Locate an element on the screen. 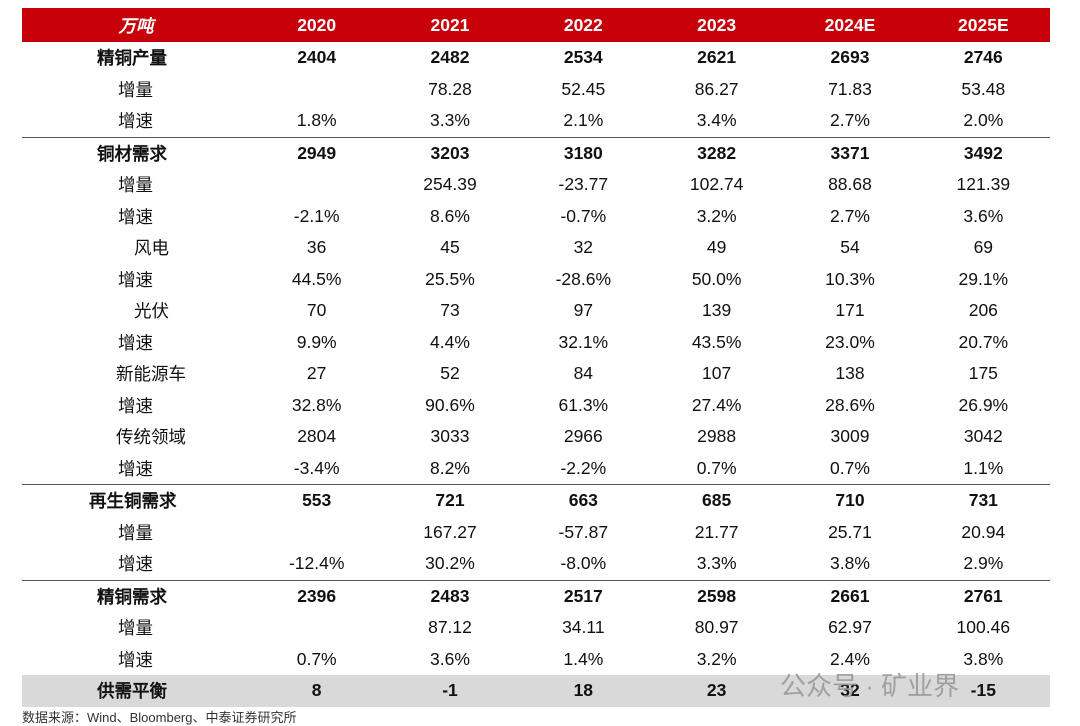 This screenshot has height=726, width=1080. value-cell: 8.2% is located at coordinates (450, 467).